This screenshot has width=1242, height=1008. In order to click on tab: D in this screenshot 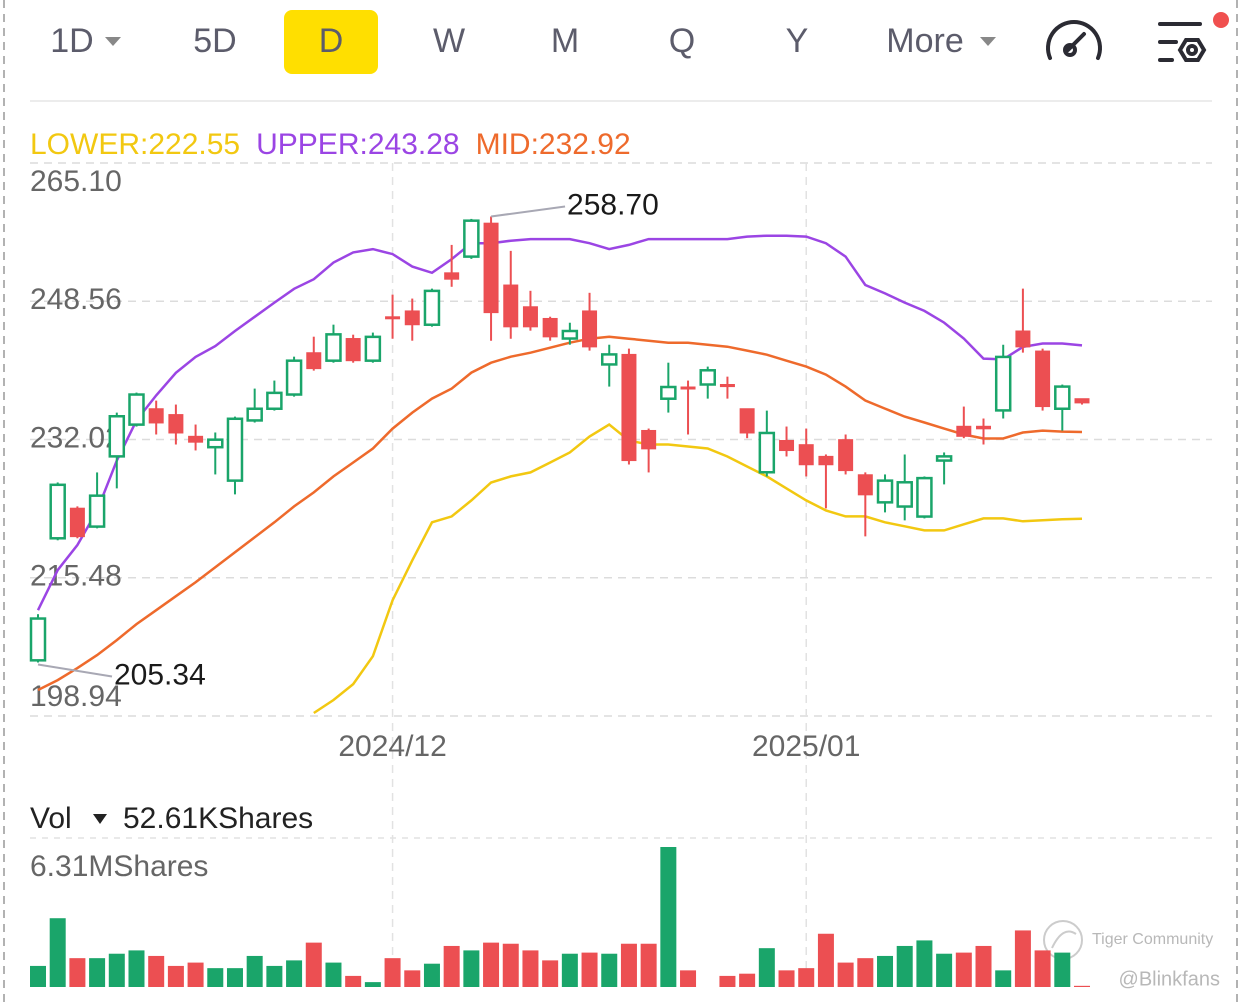, I will do `click(331, 41)`.